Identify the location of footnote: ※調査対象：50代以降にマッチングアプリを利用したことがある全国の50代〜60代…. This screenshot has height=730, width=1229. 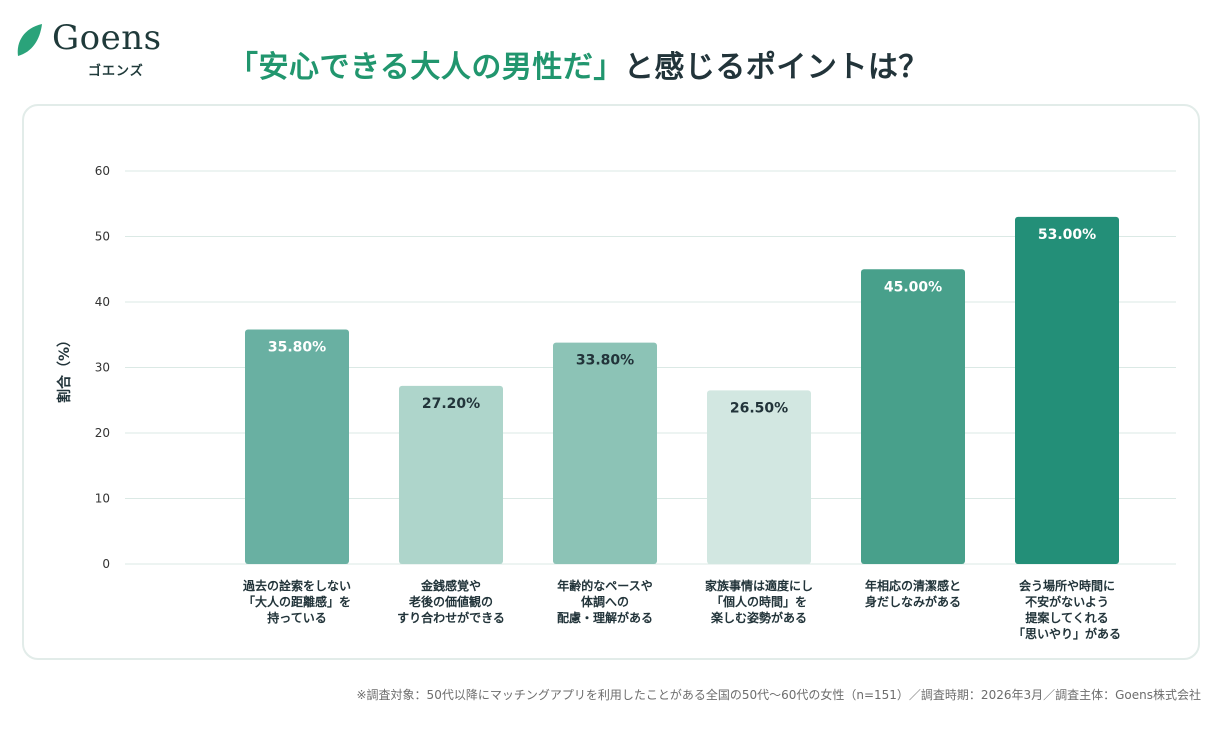
(779, 695).